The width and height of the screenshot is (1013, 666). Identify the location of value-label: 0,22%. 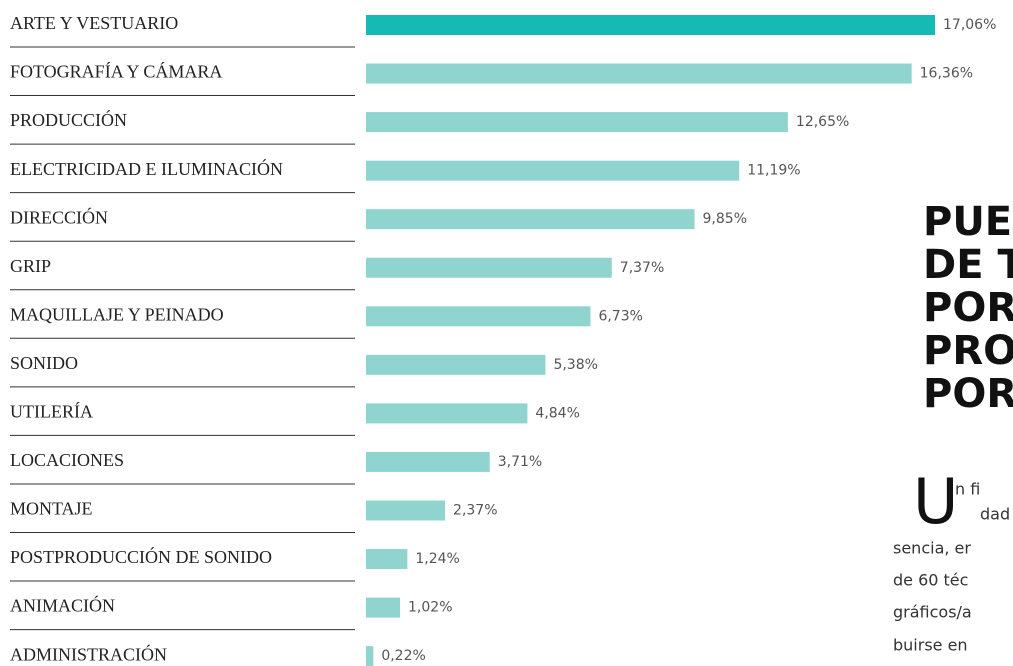
(403, 656).